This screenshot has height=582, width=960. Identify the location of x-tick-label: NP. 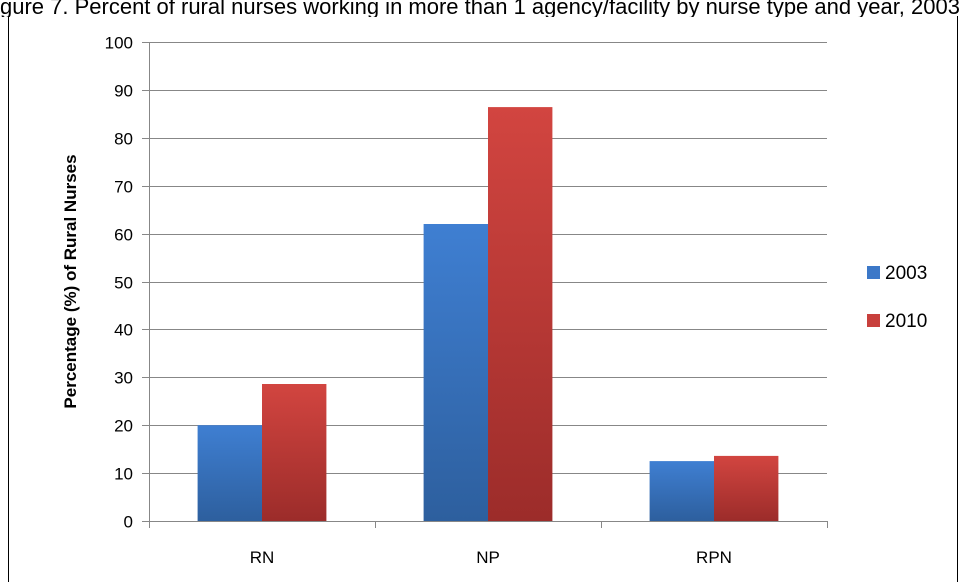
(488, 557).